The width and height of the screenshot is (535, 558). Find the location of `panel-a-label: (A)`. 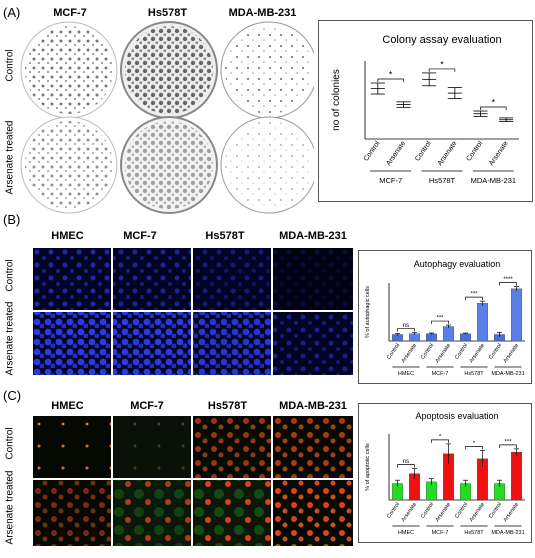

panel-a-label: (A) is located at coordinates (12, 12).